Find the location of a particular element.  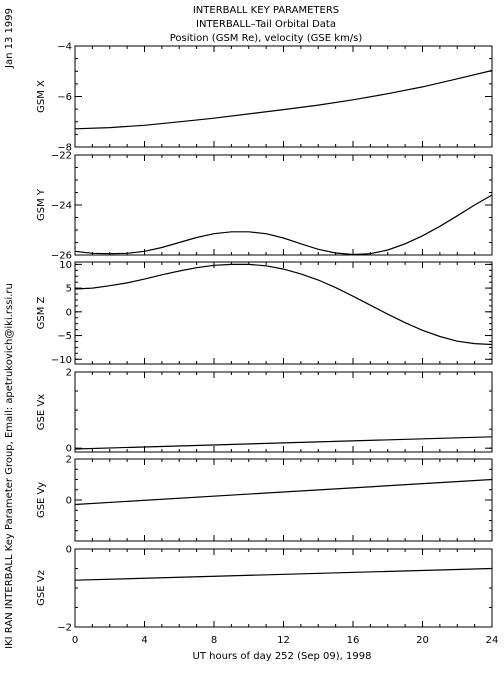

x-tick-label: 20 is located at coordinates (422, 640).